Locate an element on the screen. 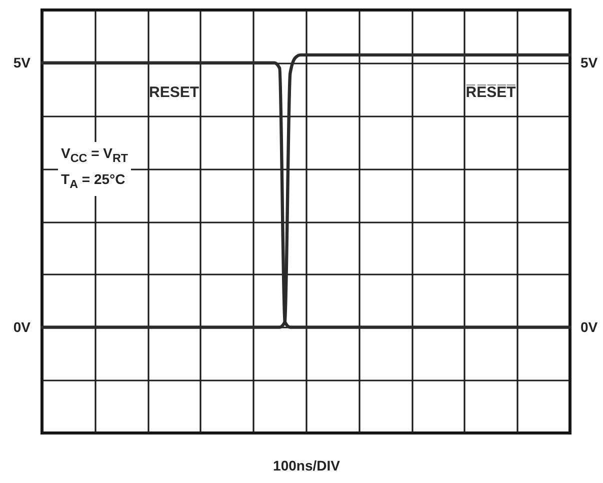  y2-tick-label: 5V is located at coordinates (589, 62).